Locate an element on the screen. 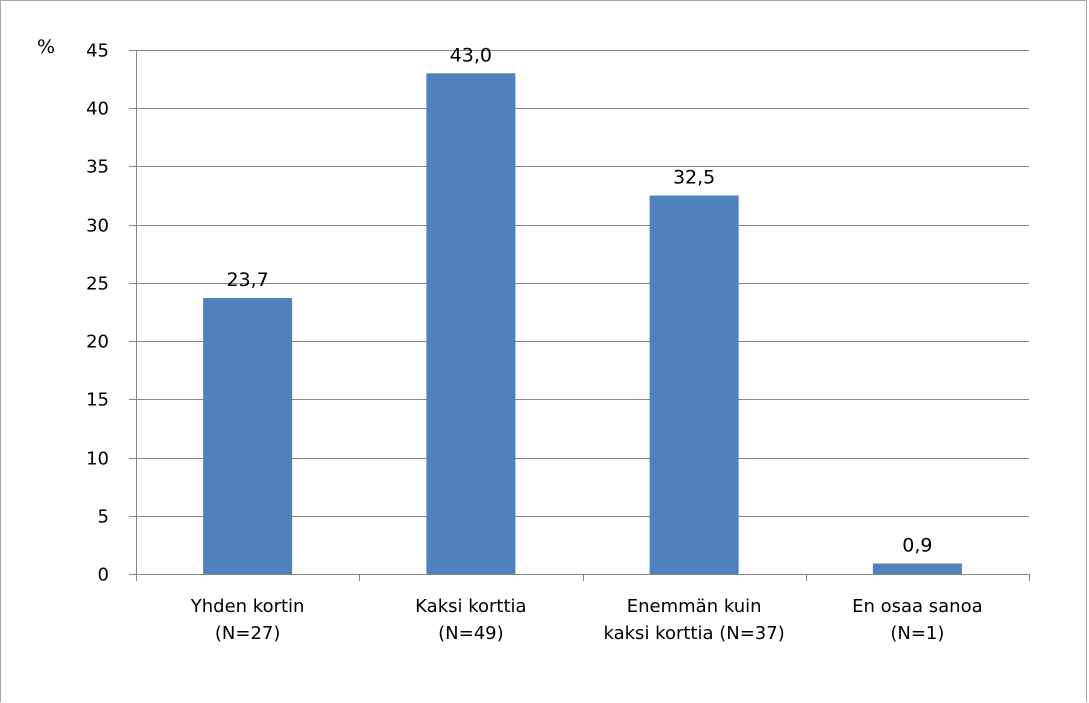 The width and height of the screenshot is (1089, 703). category-label-1-line-1: (N=49) is located at coordinates (471, 633).